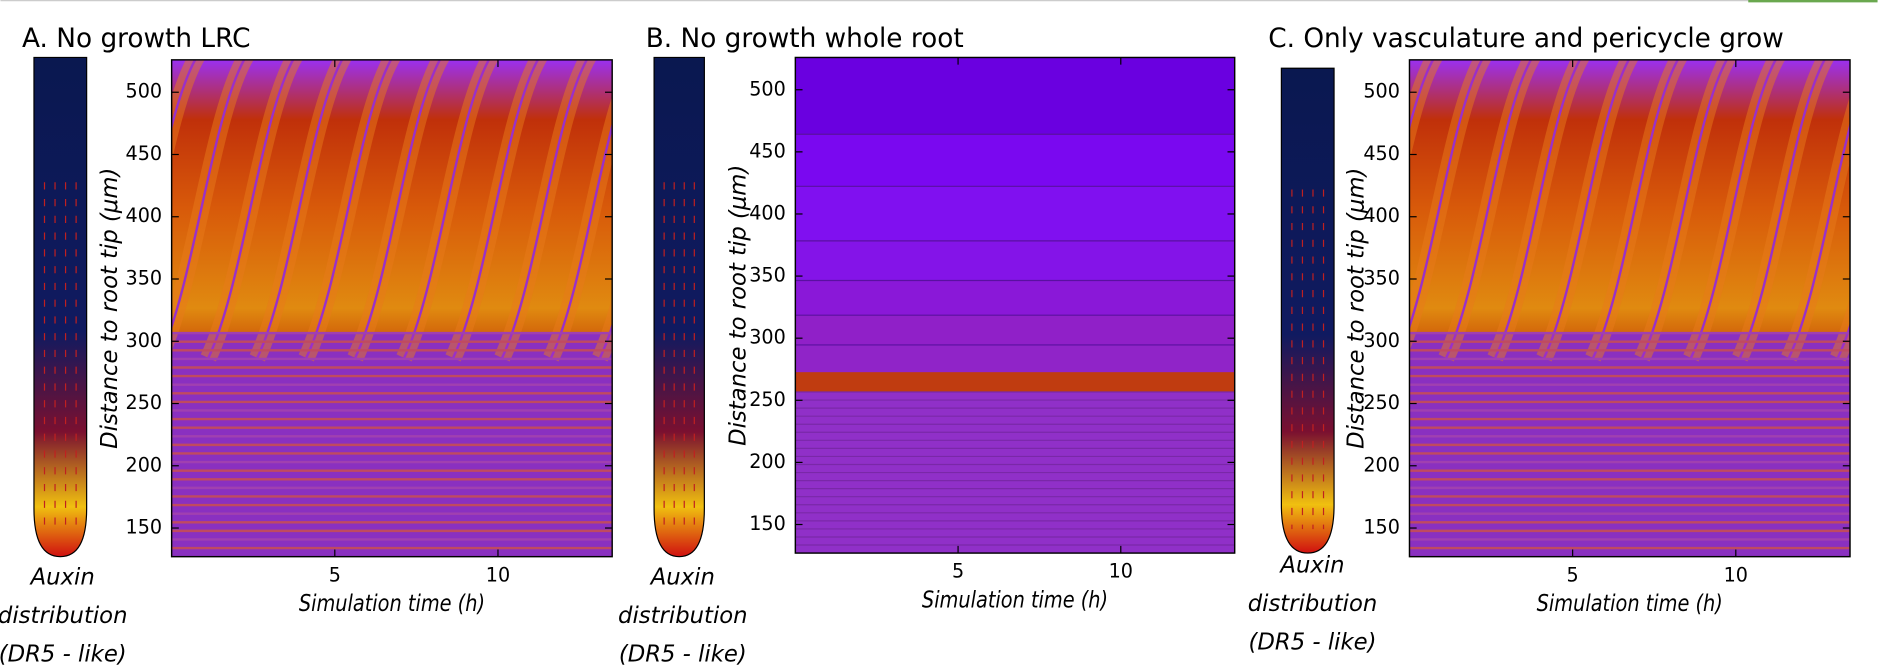 This screenshot has width=1878, height=668. What do you see at coordinates (136, 39) in the screenshot?
I see `panel-title: A. No growth LRC` at bounding box center [136, 39].